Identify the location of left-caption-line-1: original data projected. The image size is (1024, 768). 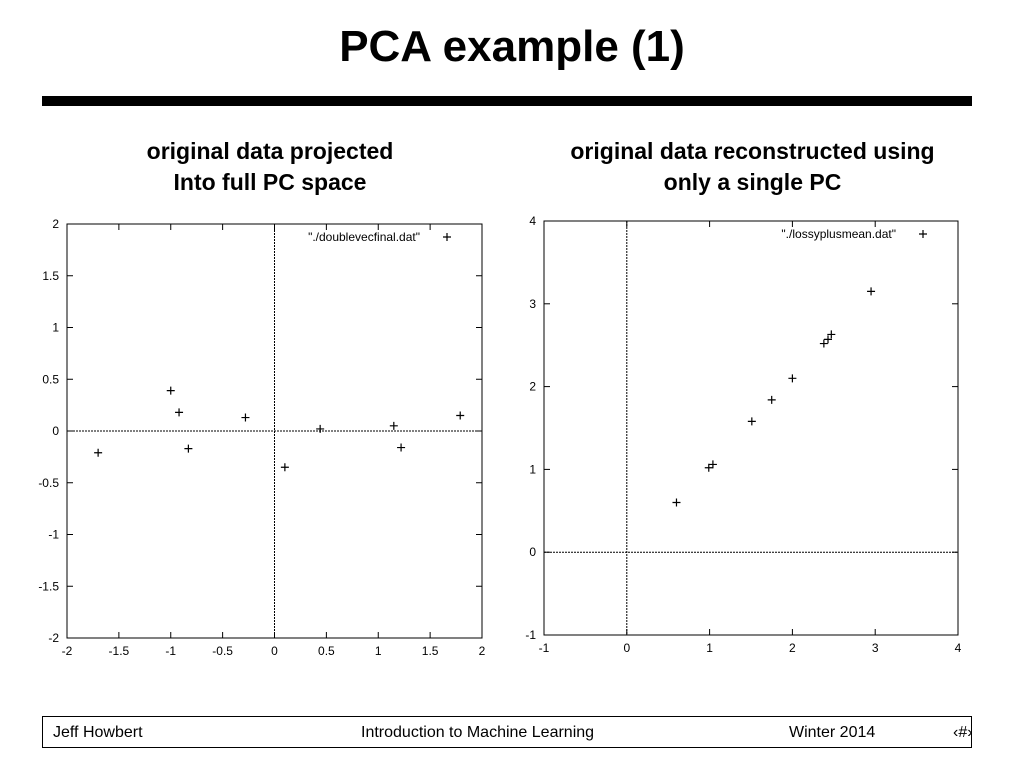
(270, 151).